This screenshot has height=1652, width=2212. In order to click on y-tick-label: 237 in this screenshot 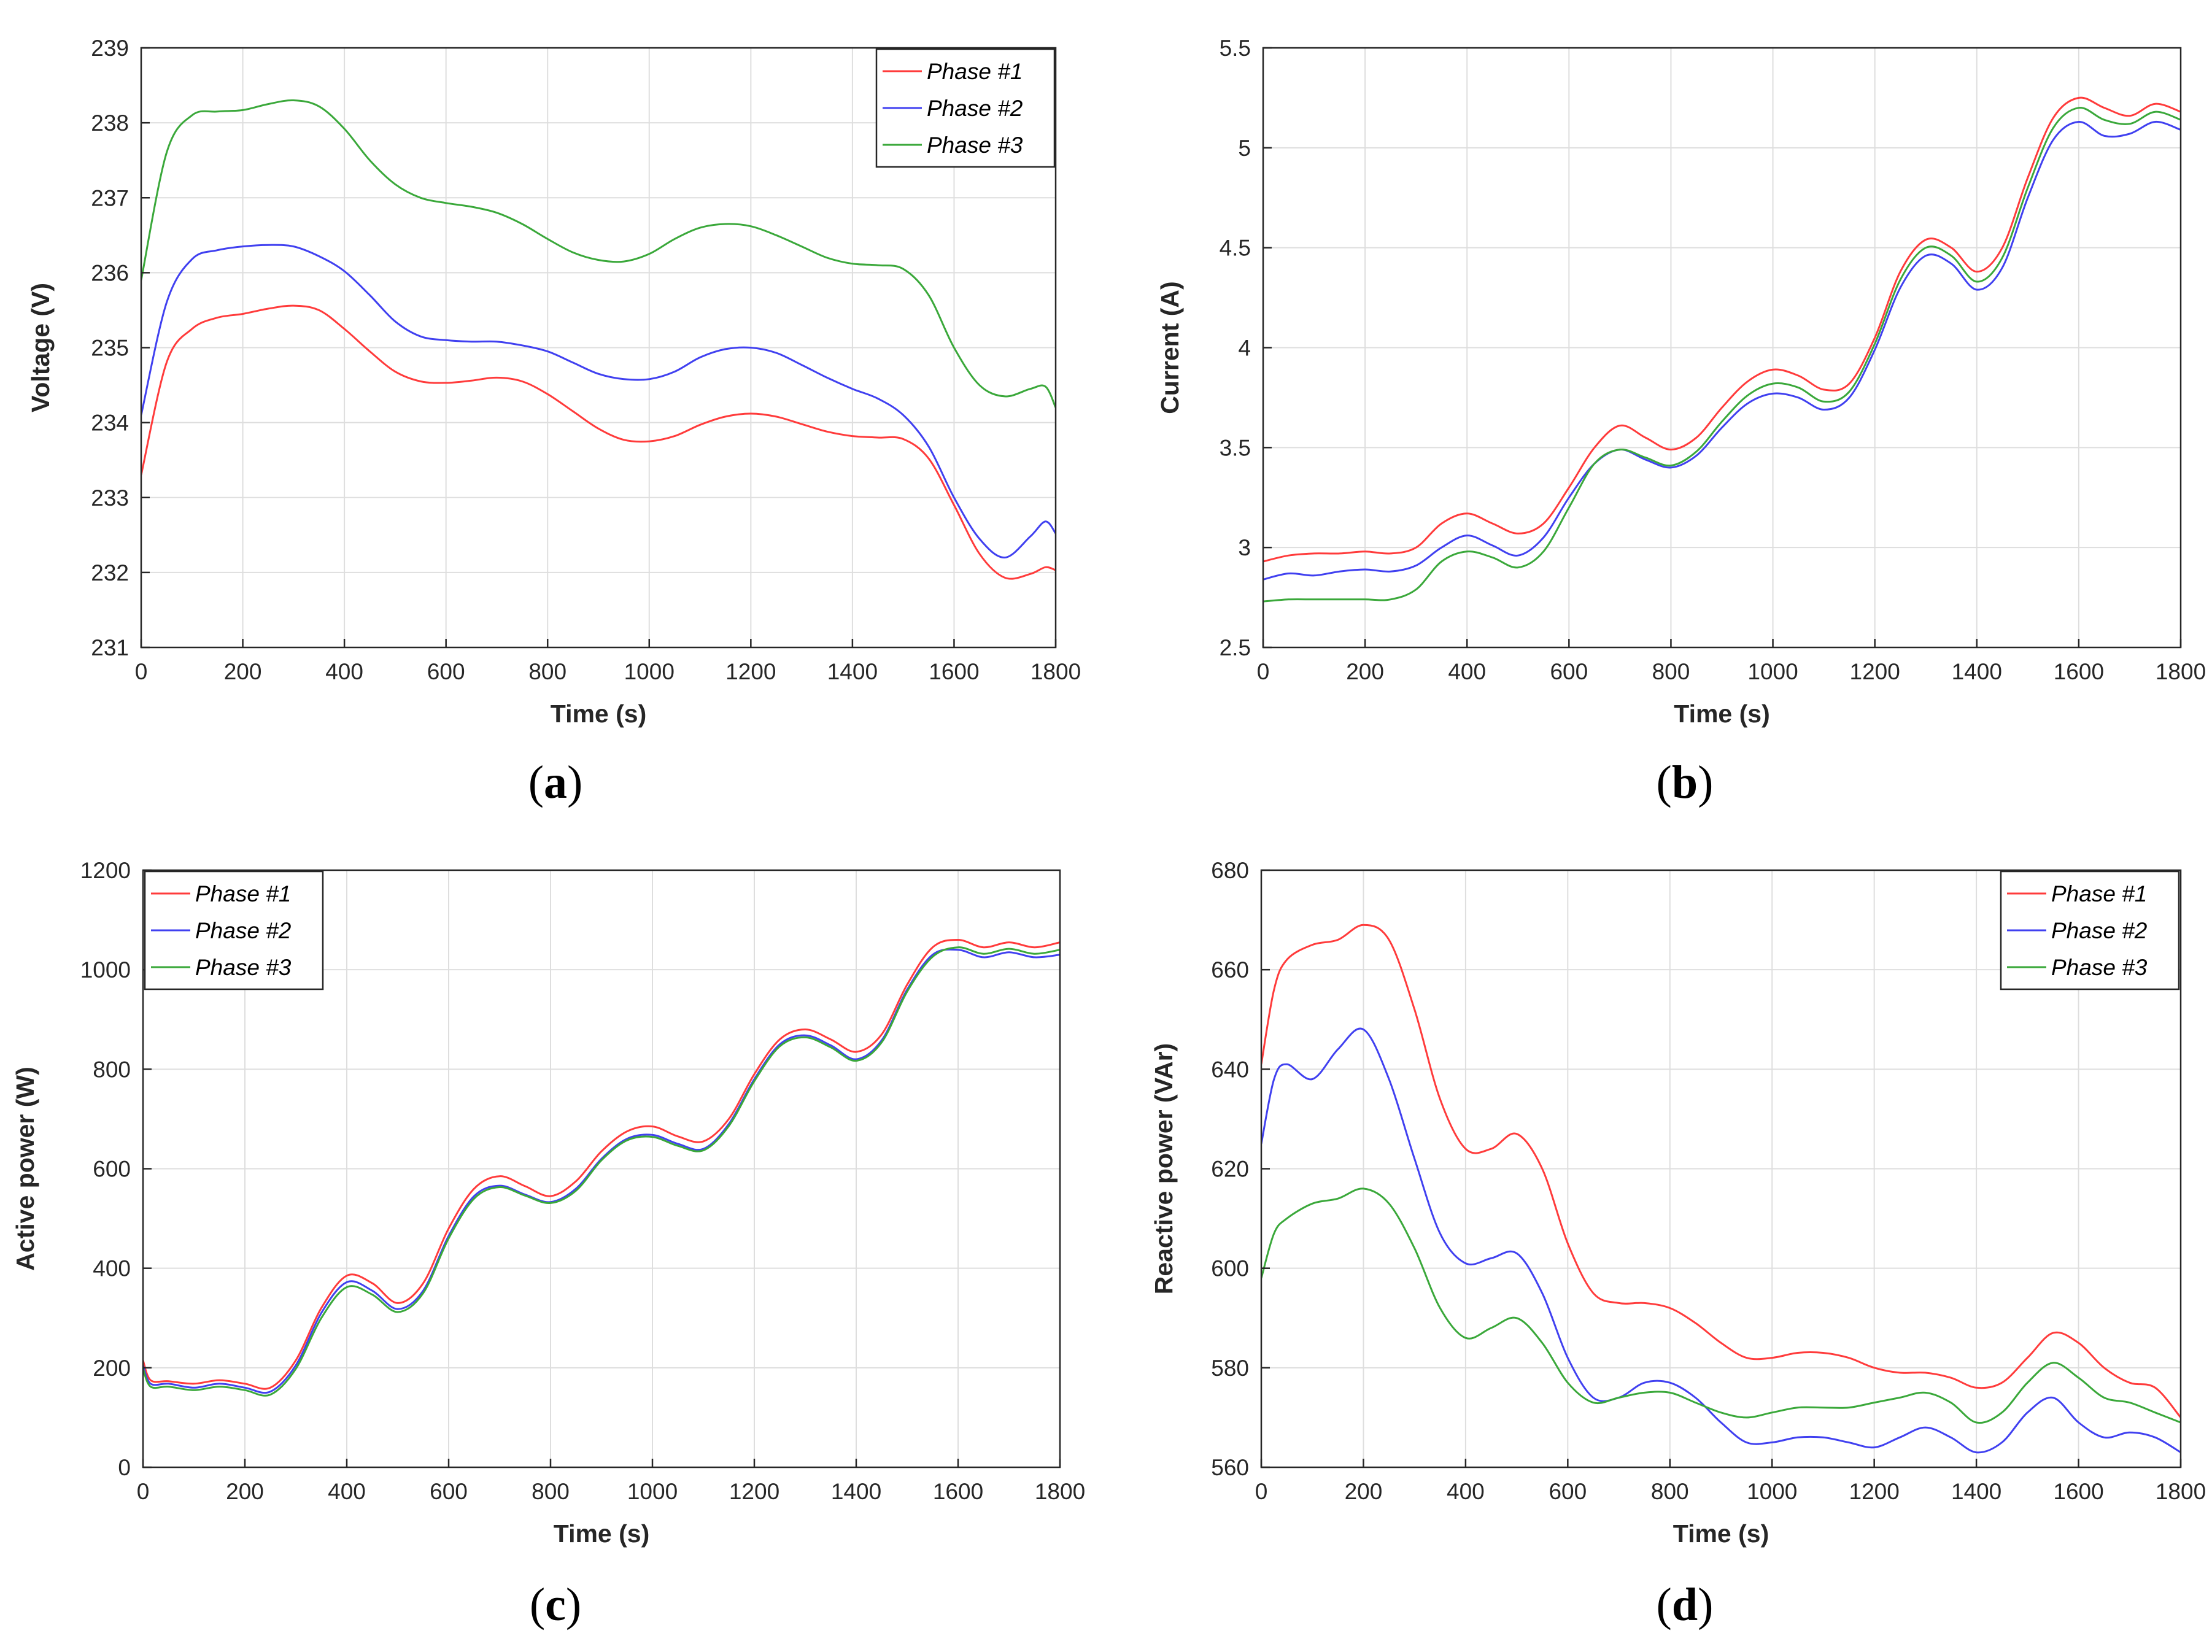, I will do `click(110, 197)`.